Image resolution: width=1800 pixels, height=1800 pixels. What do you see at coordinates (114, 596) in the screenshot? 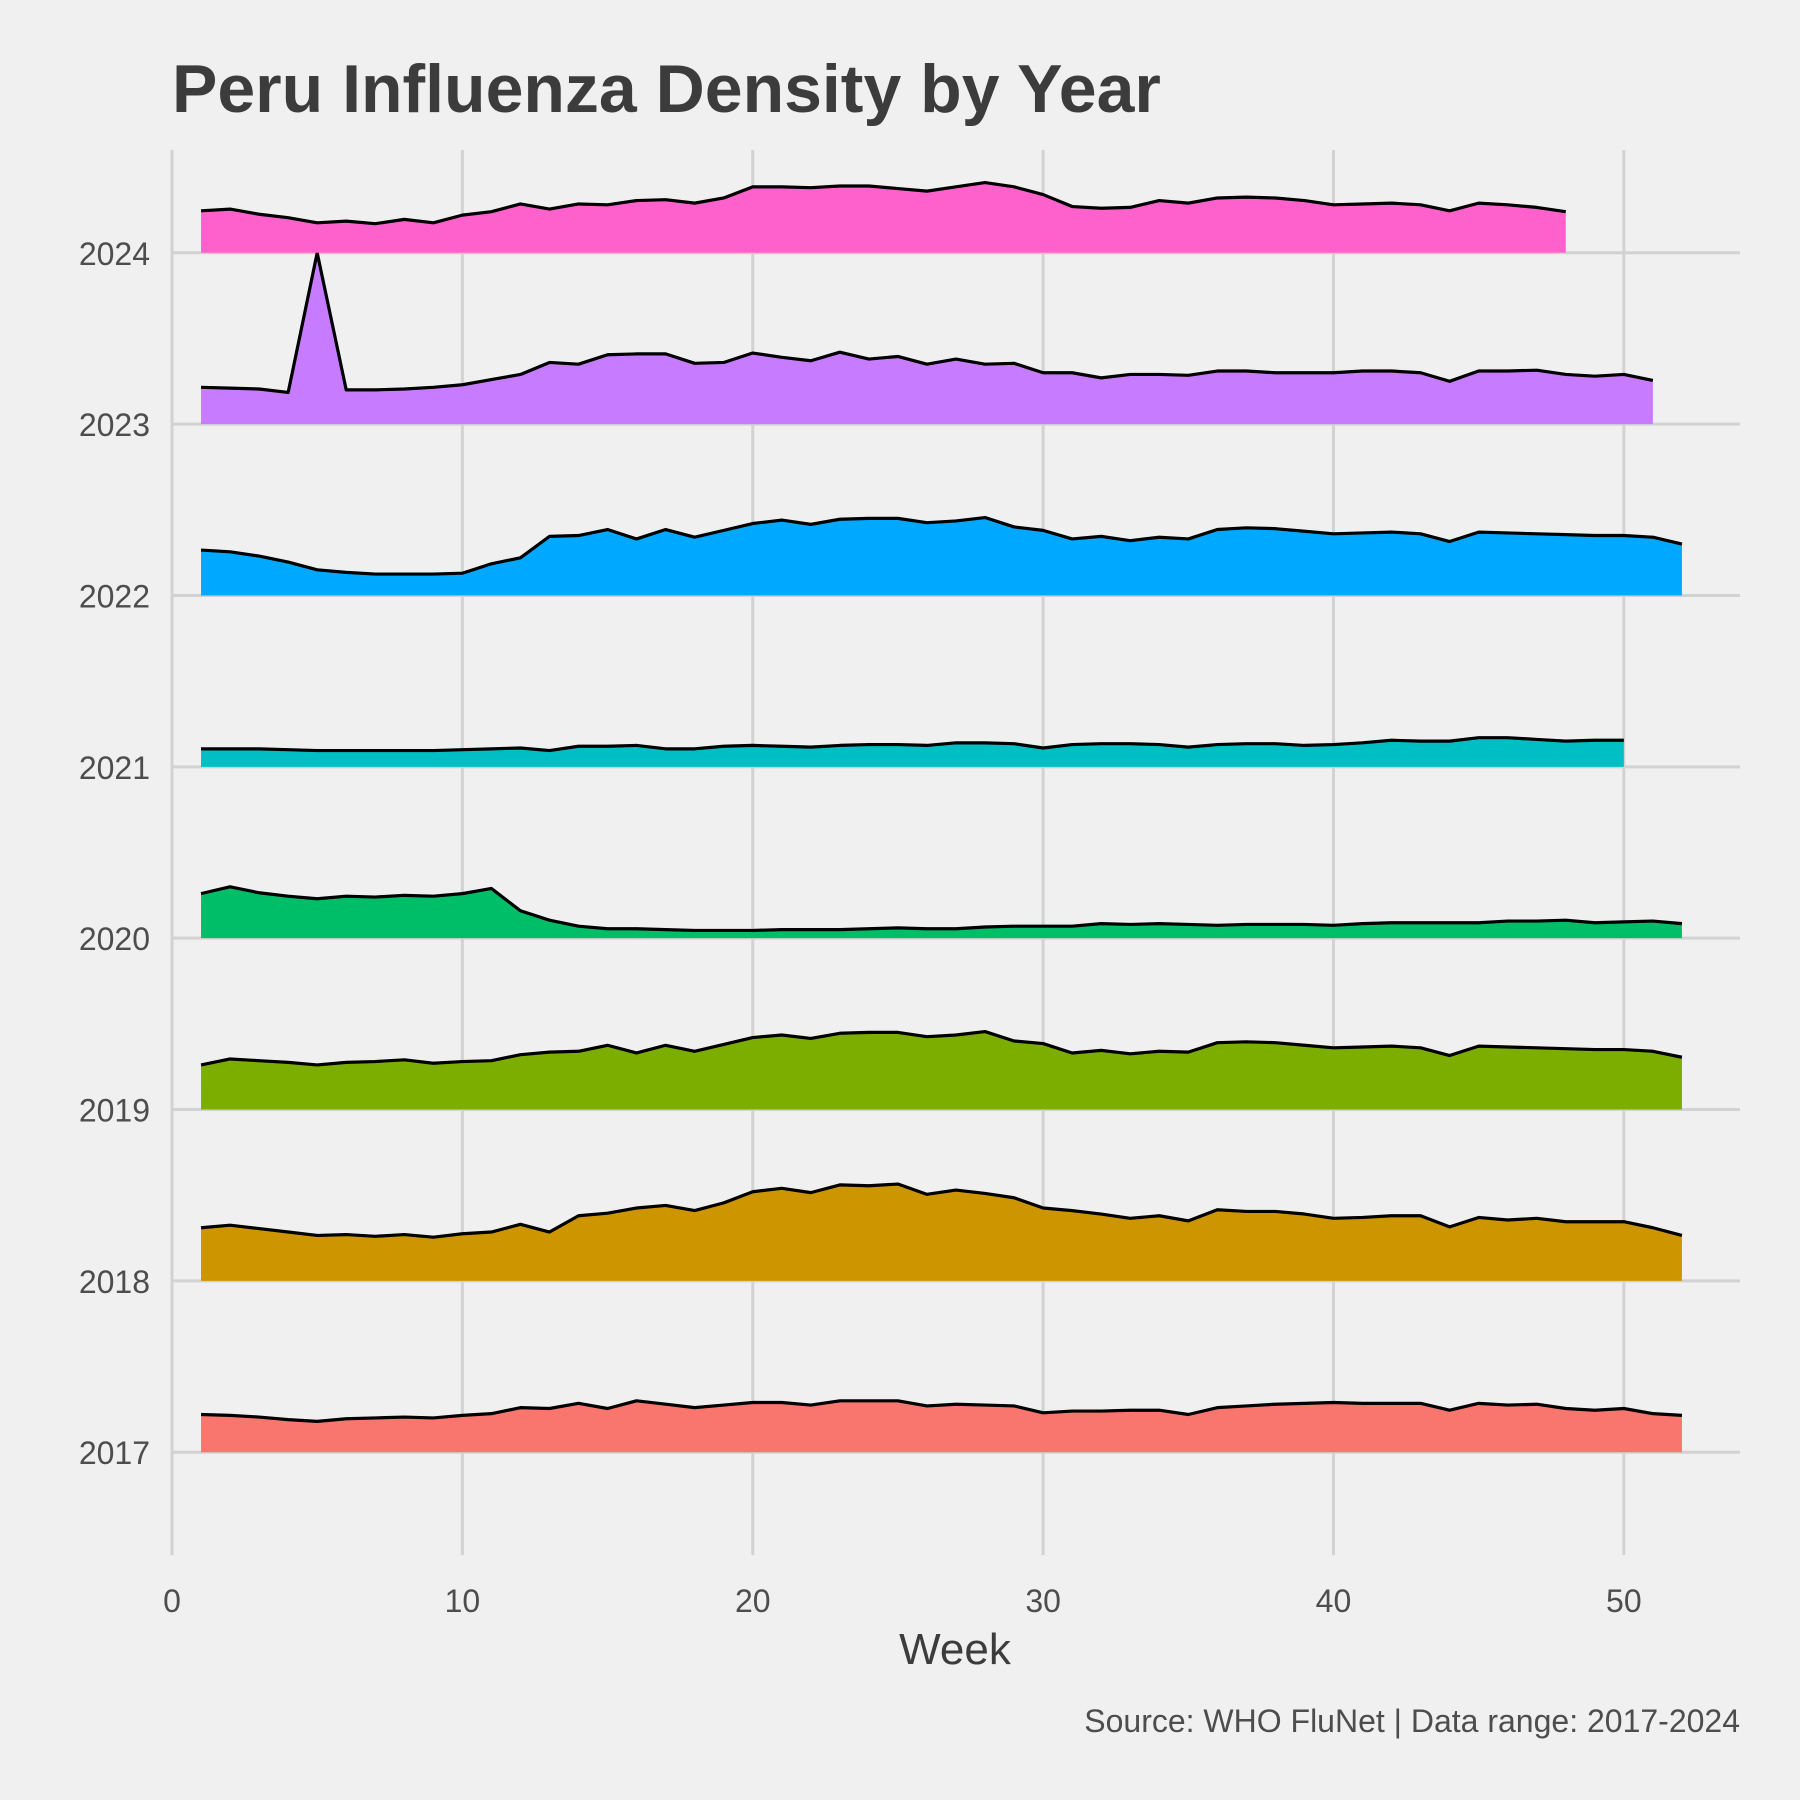
I see `y-tick-label: 2022` at bounding box center [114, 596].